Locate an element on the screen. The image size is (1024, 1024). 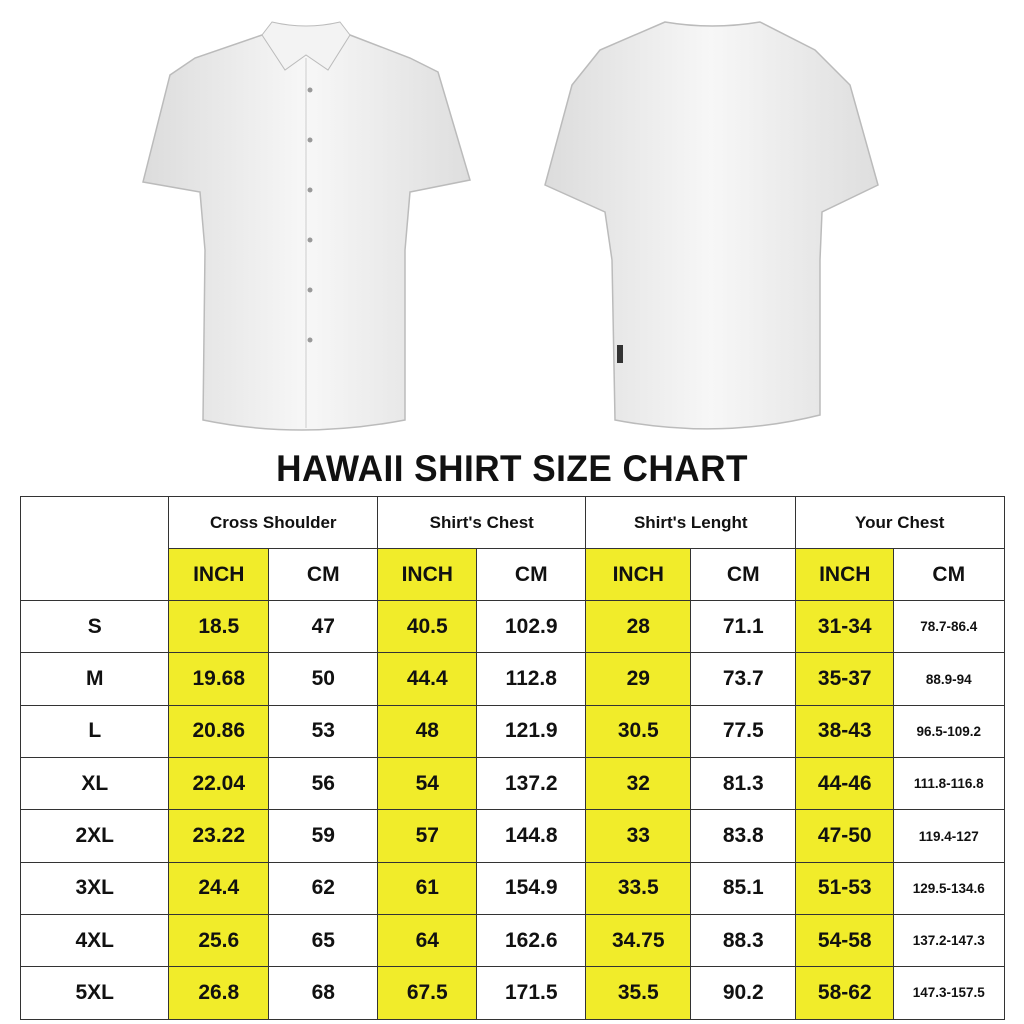
table-cell: 73.7 is located at coordinates (743, 679).